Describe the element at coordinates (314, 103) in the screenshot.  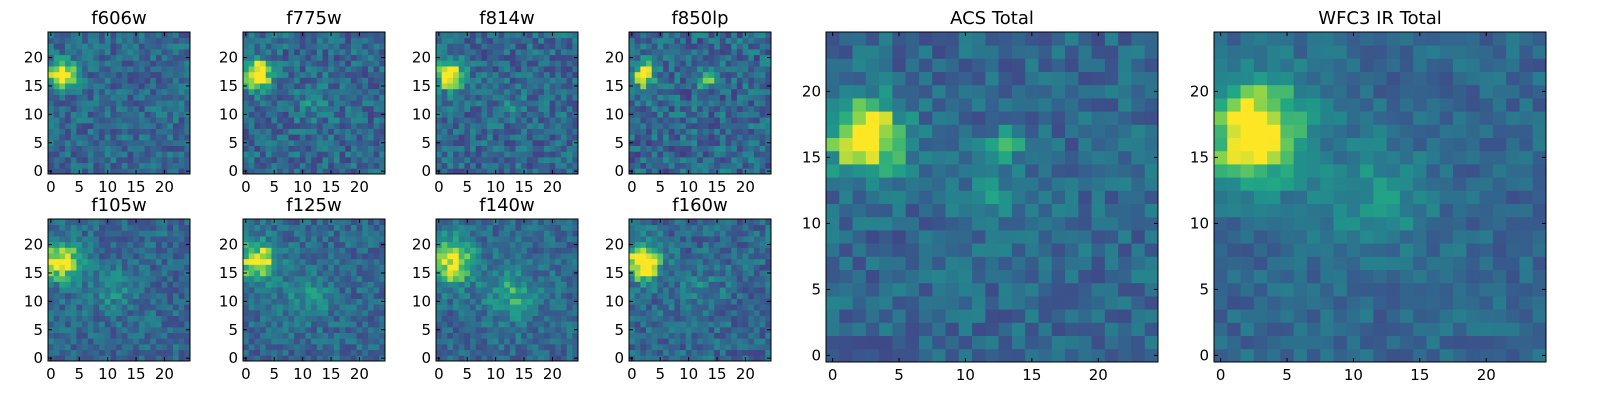
I see `axes-frame` at that location.